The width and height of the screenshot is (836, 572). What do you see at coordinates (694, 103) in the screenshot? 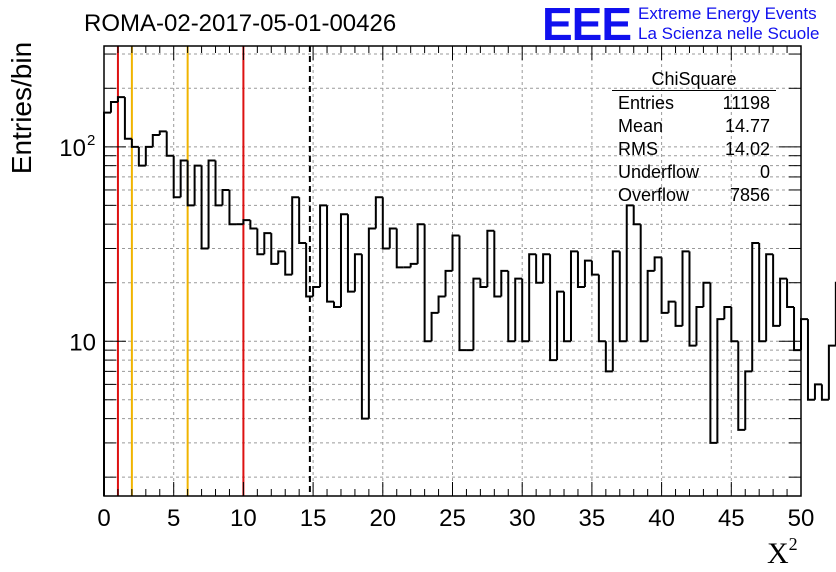
I see `stats-row-entries: Entries 11198` at bounding box center [694, 103].